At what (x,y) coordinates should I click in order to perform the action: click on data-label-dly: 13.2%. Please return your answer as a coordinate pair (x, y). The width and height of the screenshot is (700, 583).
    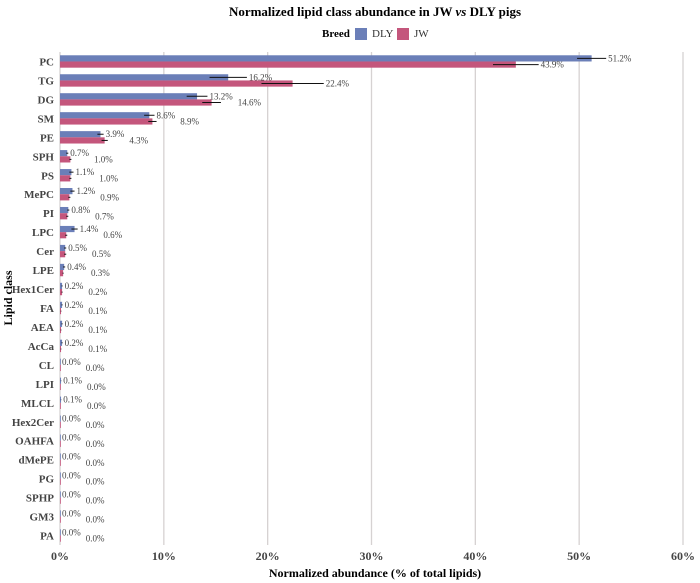
    Looking at the image, I should click on (221, 96).